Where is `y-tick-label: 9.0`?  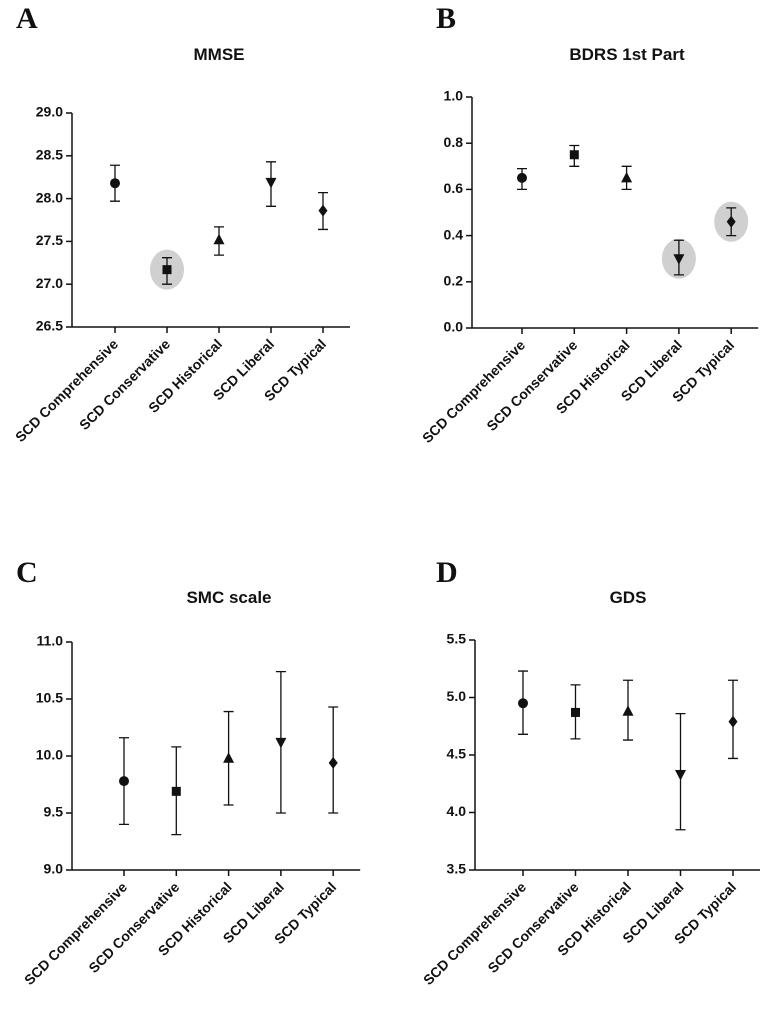
y-tick-label: 9.0 is located at coordinates (54, 869).